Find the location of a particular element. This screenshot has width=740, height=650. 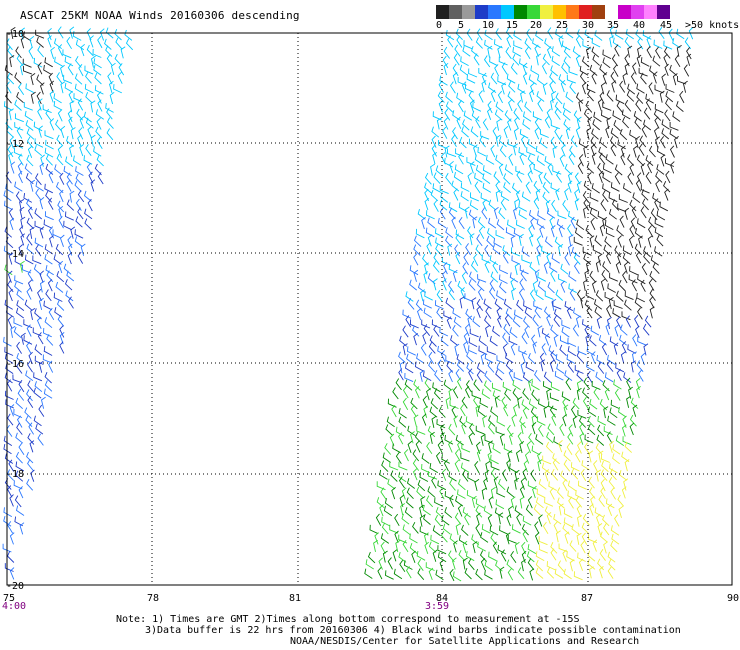

lat-label: -12 is located at coordinates (15, 144).